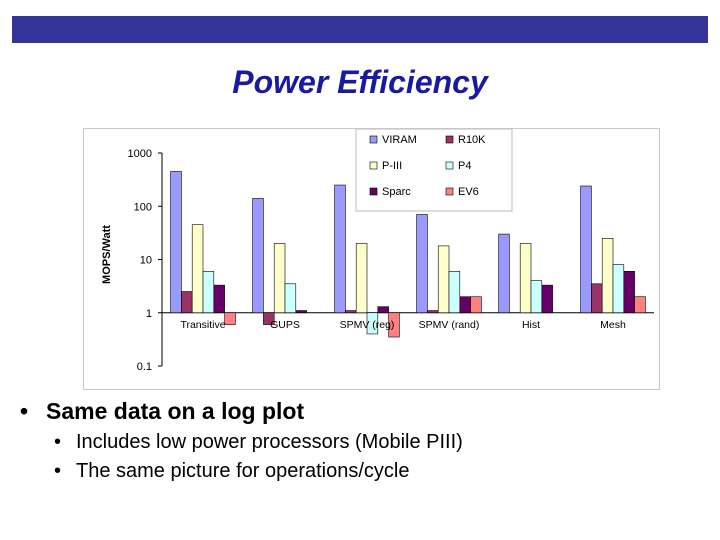 This screenshot has height=540, width=720. Describe the element at coordinates (149, 314) in the screenshot. I see `y-tick-label: 1` at that location.